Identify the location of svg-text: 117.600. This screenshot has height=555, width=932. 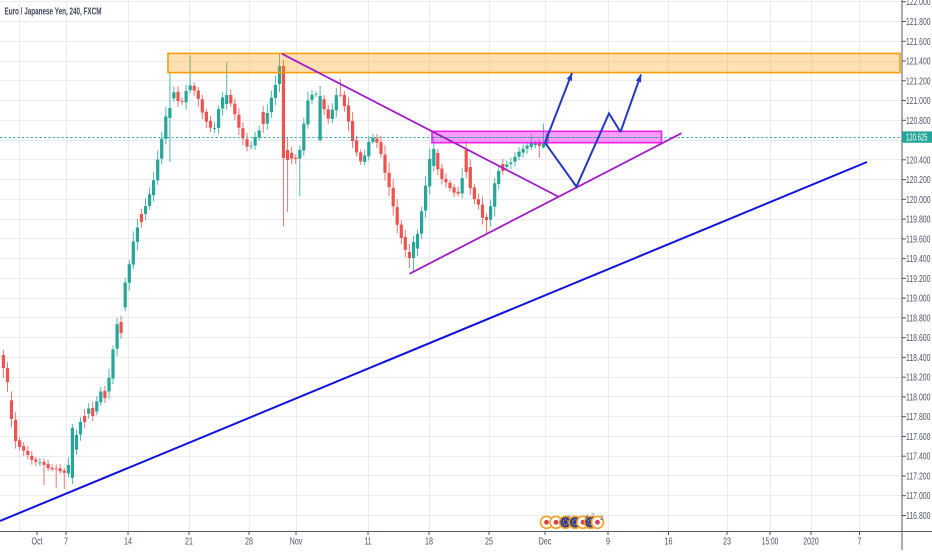
(918, 437).